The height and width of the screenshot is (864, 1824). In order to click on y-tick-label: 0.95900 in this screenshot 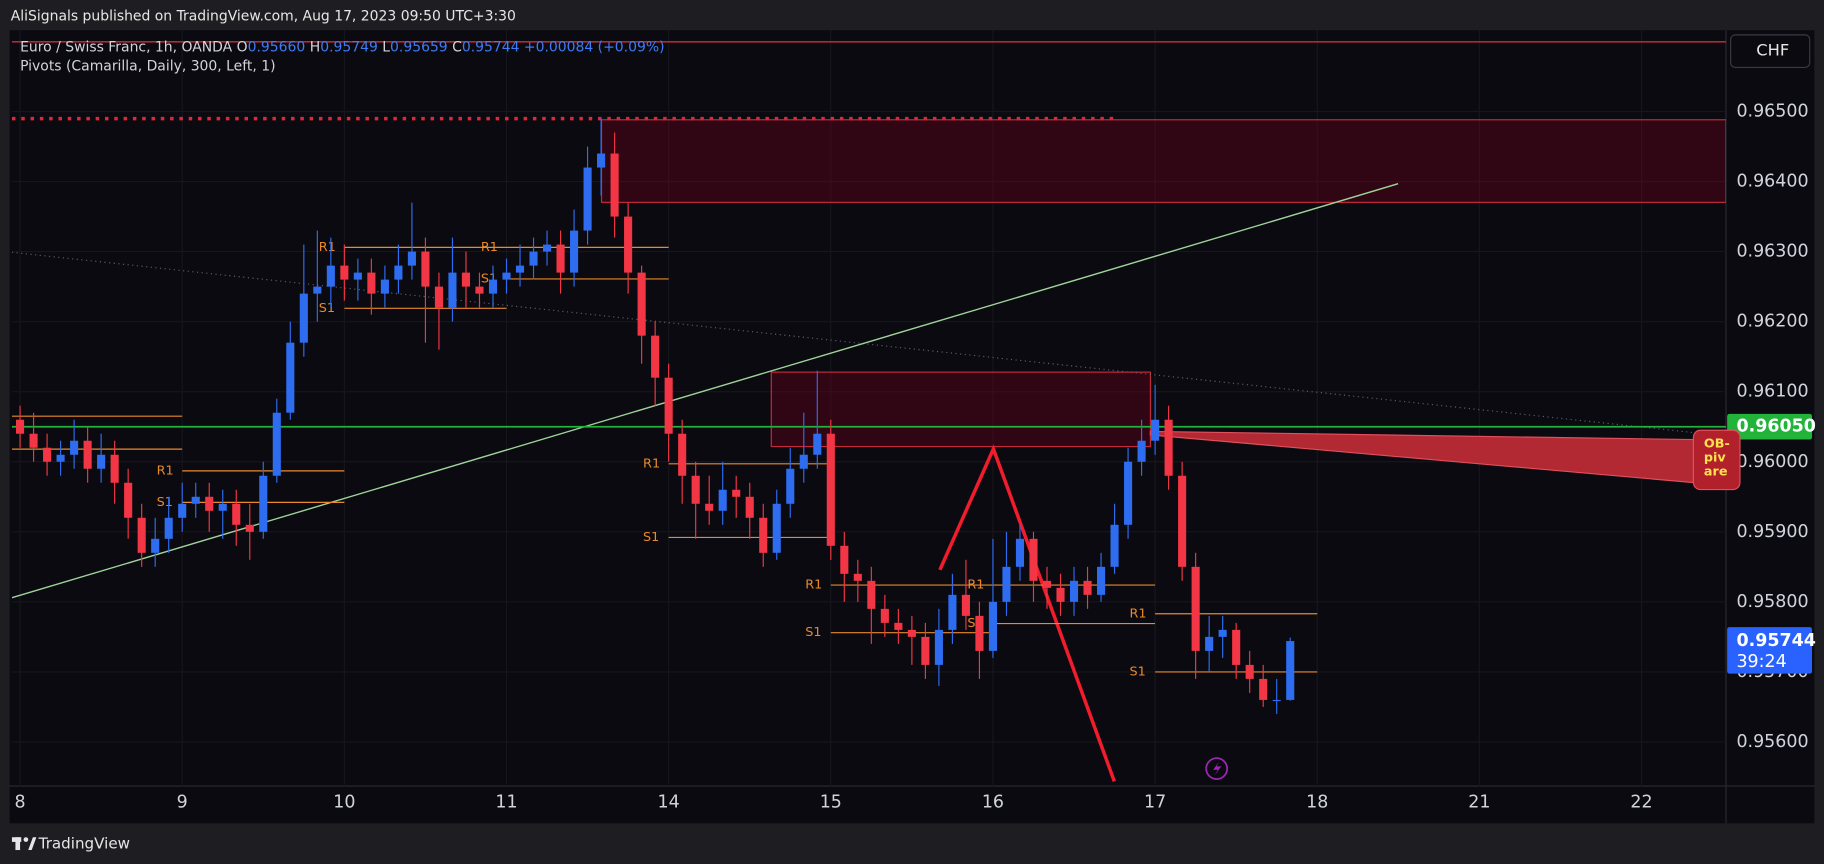, I will do `click(1772, 532)`.